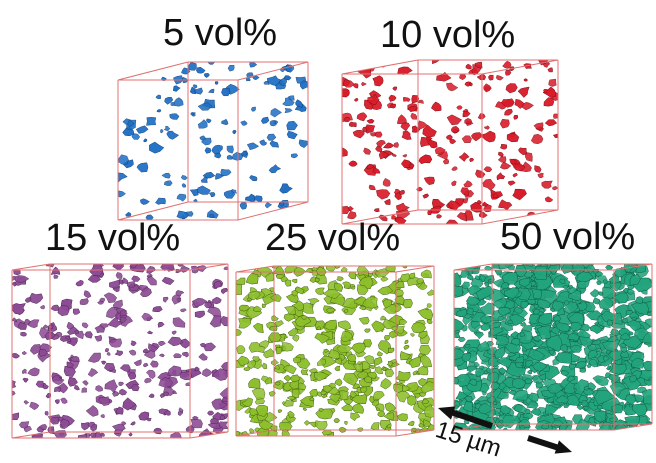 The image size is (656, 463). What do you see at coordinates (545, 443) in the screenshot?
I see `scale-arrow-right-segment` at bounding box center [545, 443].